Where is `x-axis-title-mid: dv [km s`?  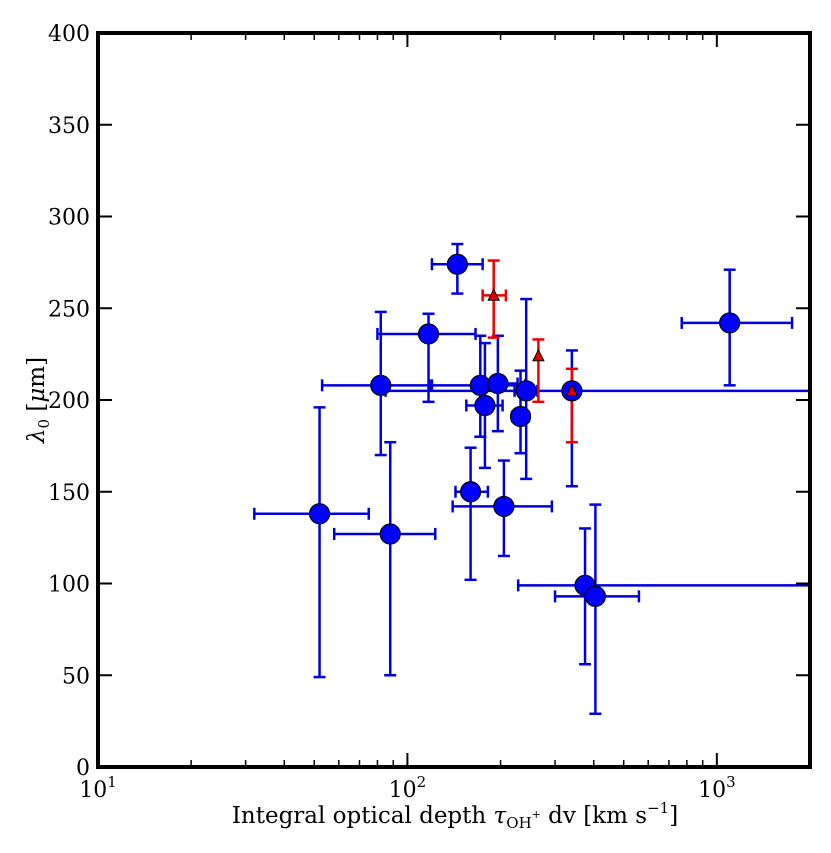 x-axis-title-mid: dv [km s is located at coordinates (594, 816).